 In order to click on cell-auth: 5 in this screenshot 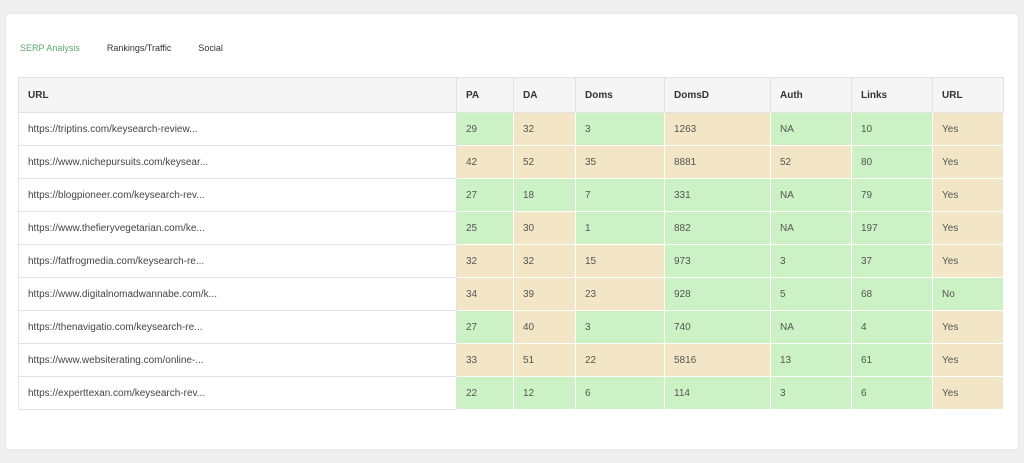, I will do `click(811, 294)`.